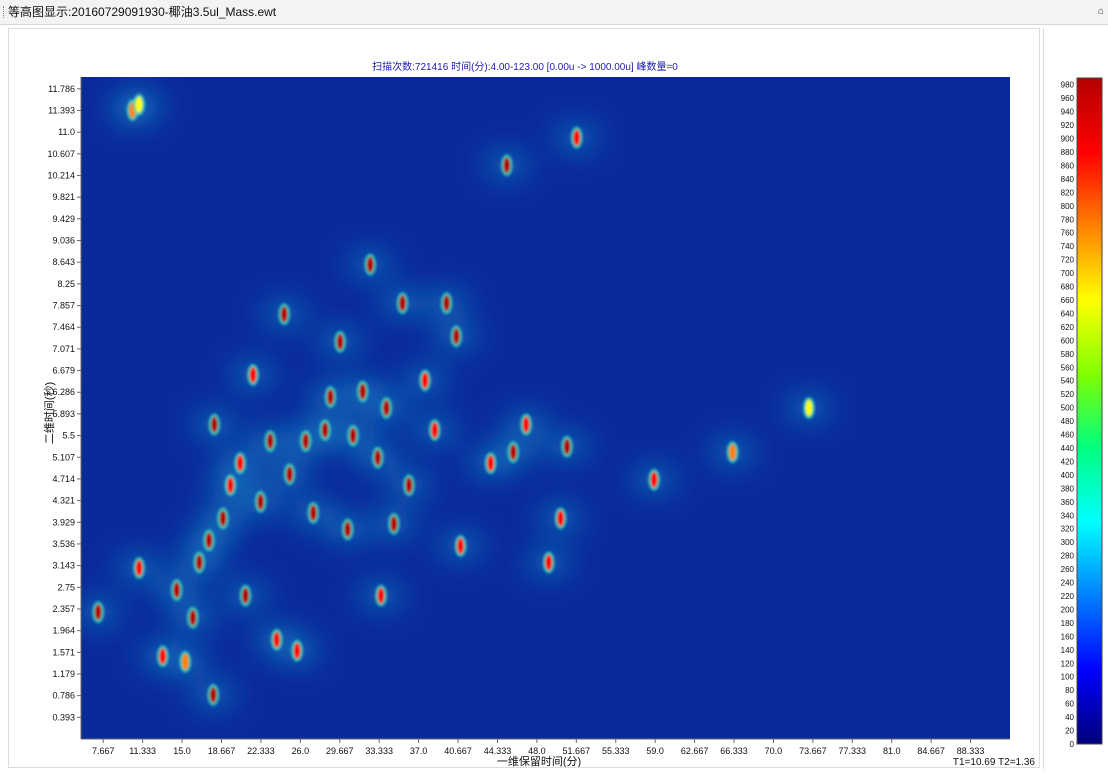 The height and width of the screenshot is (774, 1108). What do you see at coordinates (63, 631) in the screenshot?
I see `y-tick-label: 1.964` at bounding box center [63, 631].